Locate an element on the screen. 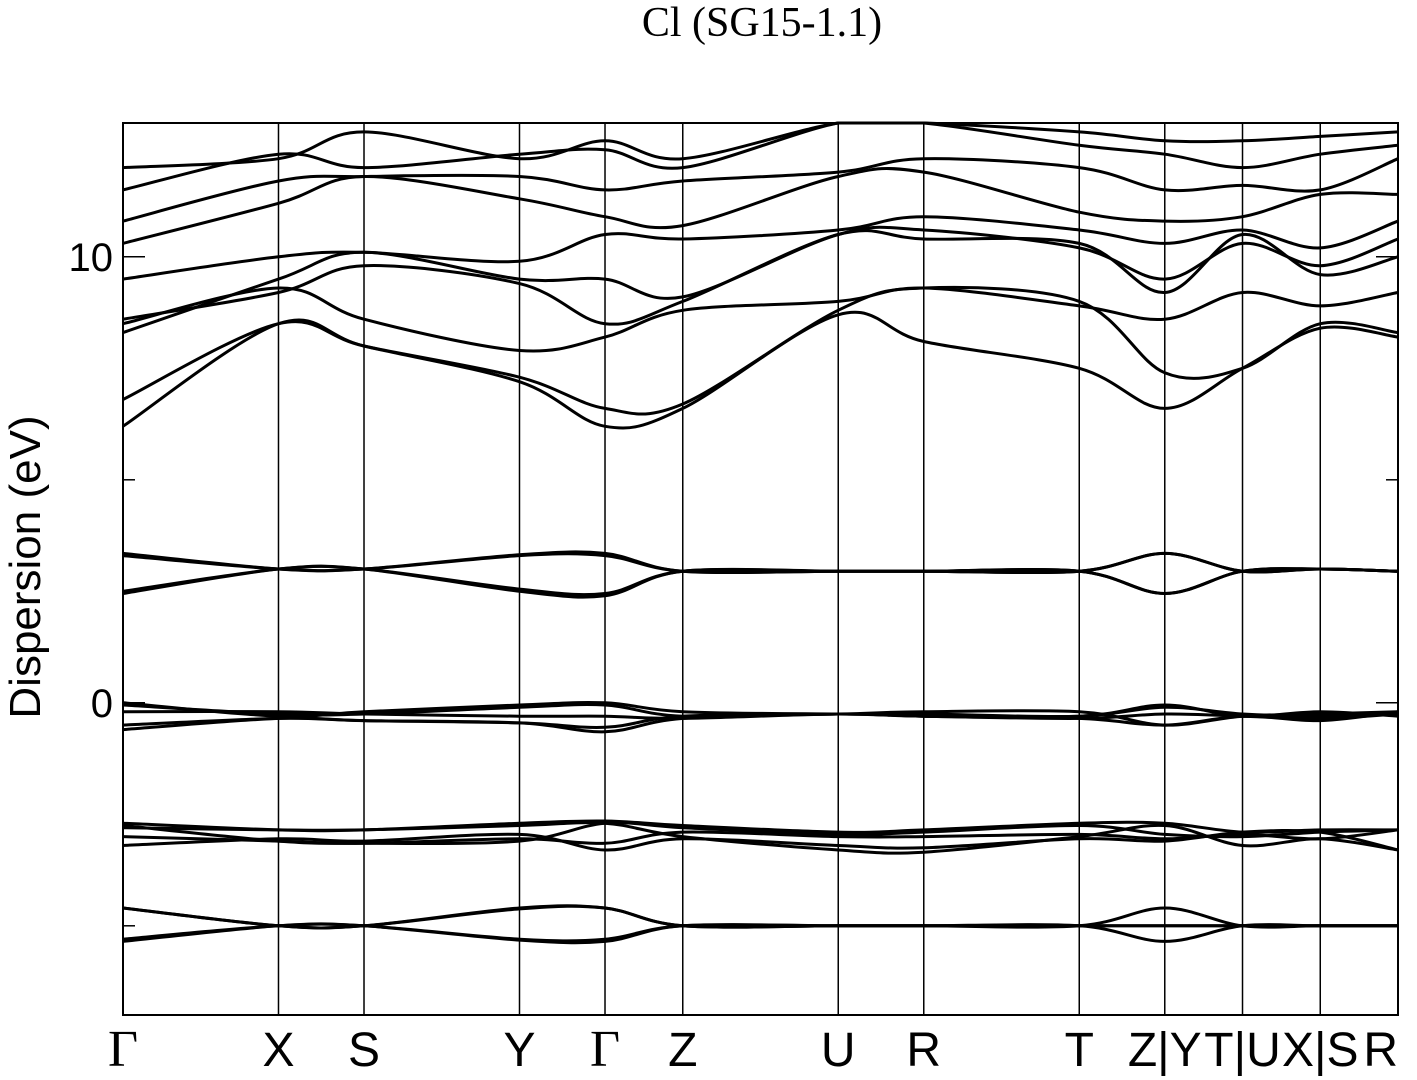 Image resolution: width=1417 pixels, height=1080 pixels. y-tick-label: 10 is located at coordinates (91, 258).